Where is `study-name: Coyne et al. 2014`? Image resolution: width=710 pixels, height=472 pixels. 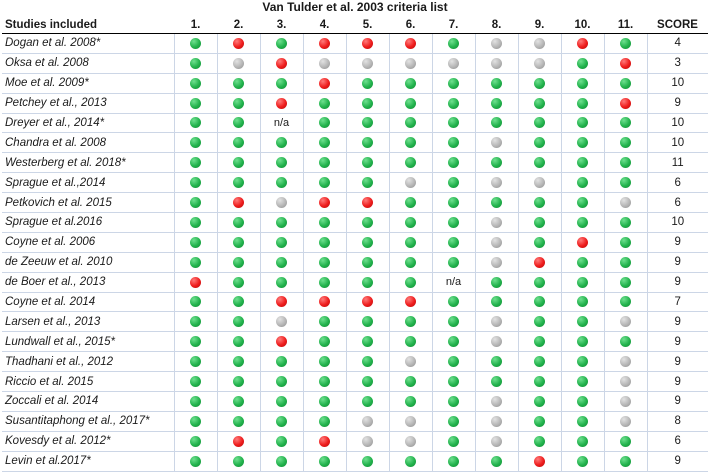 study-name: Coyne et al. 2014 is located at coordinates (88, 302).